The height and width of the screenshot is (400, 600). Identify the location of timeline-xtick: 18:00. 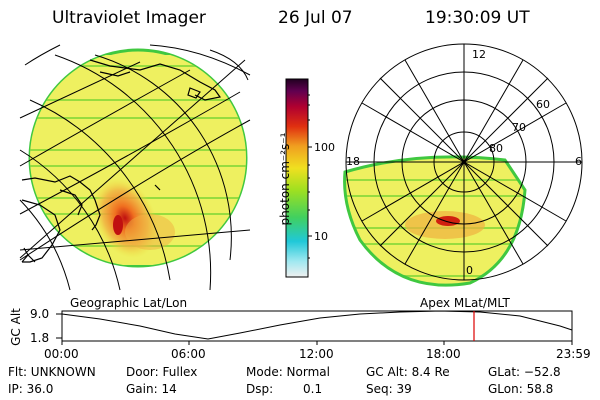
(443, 354).